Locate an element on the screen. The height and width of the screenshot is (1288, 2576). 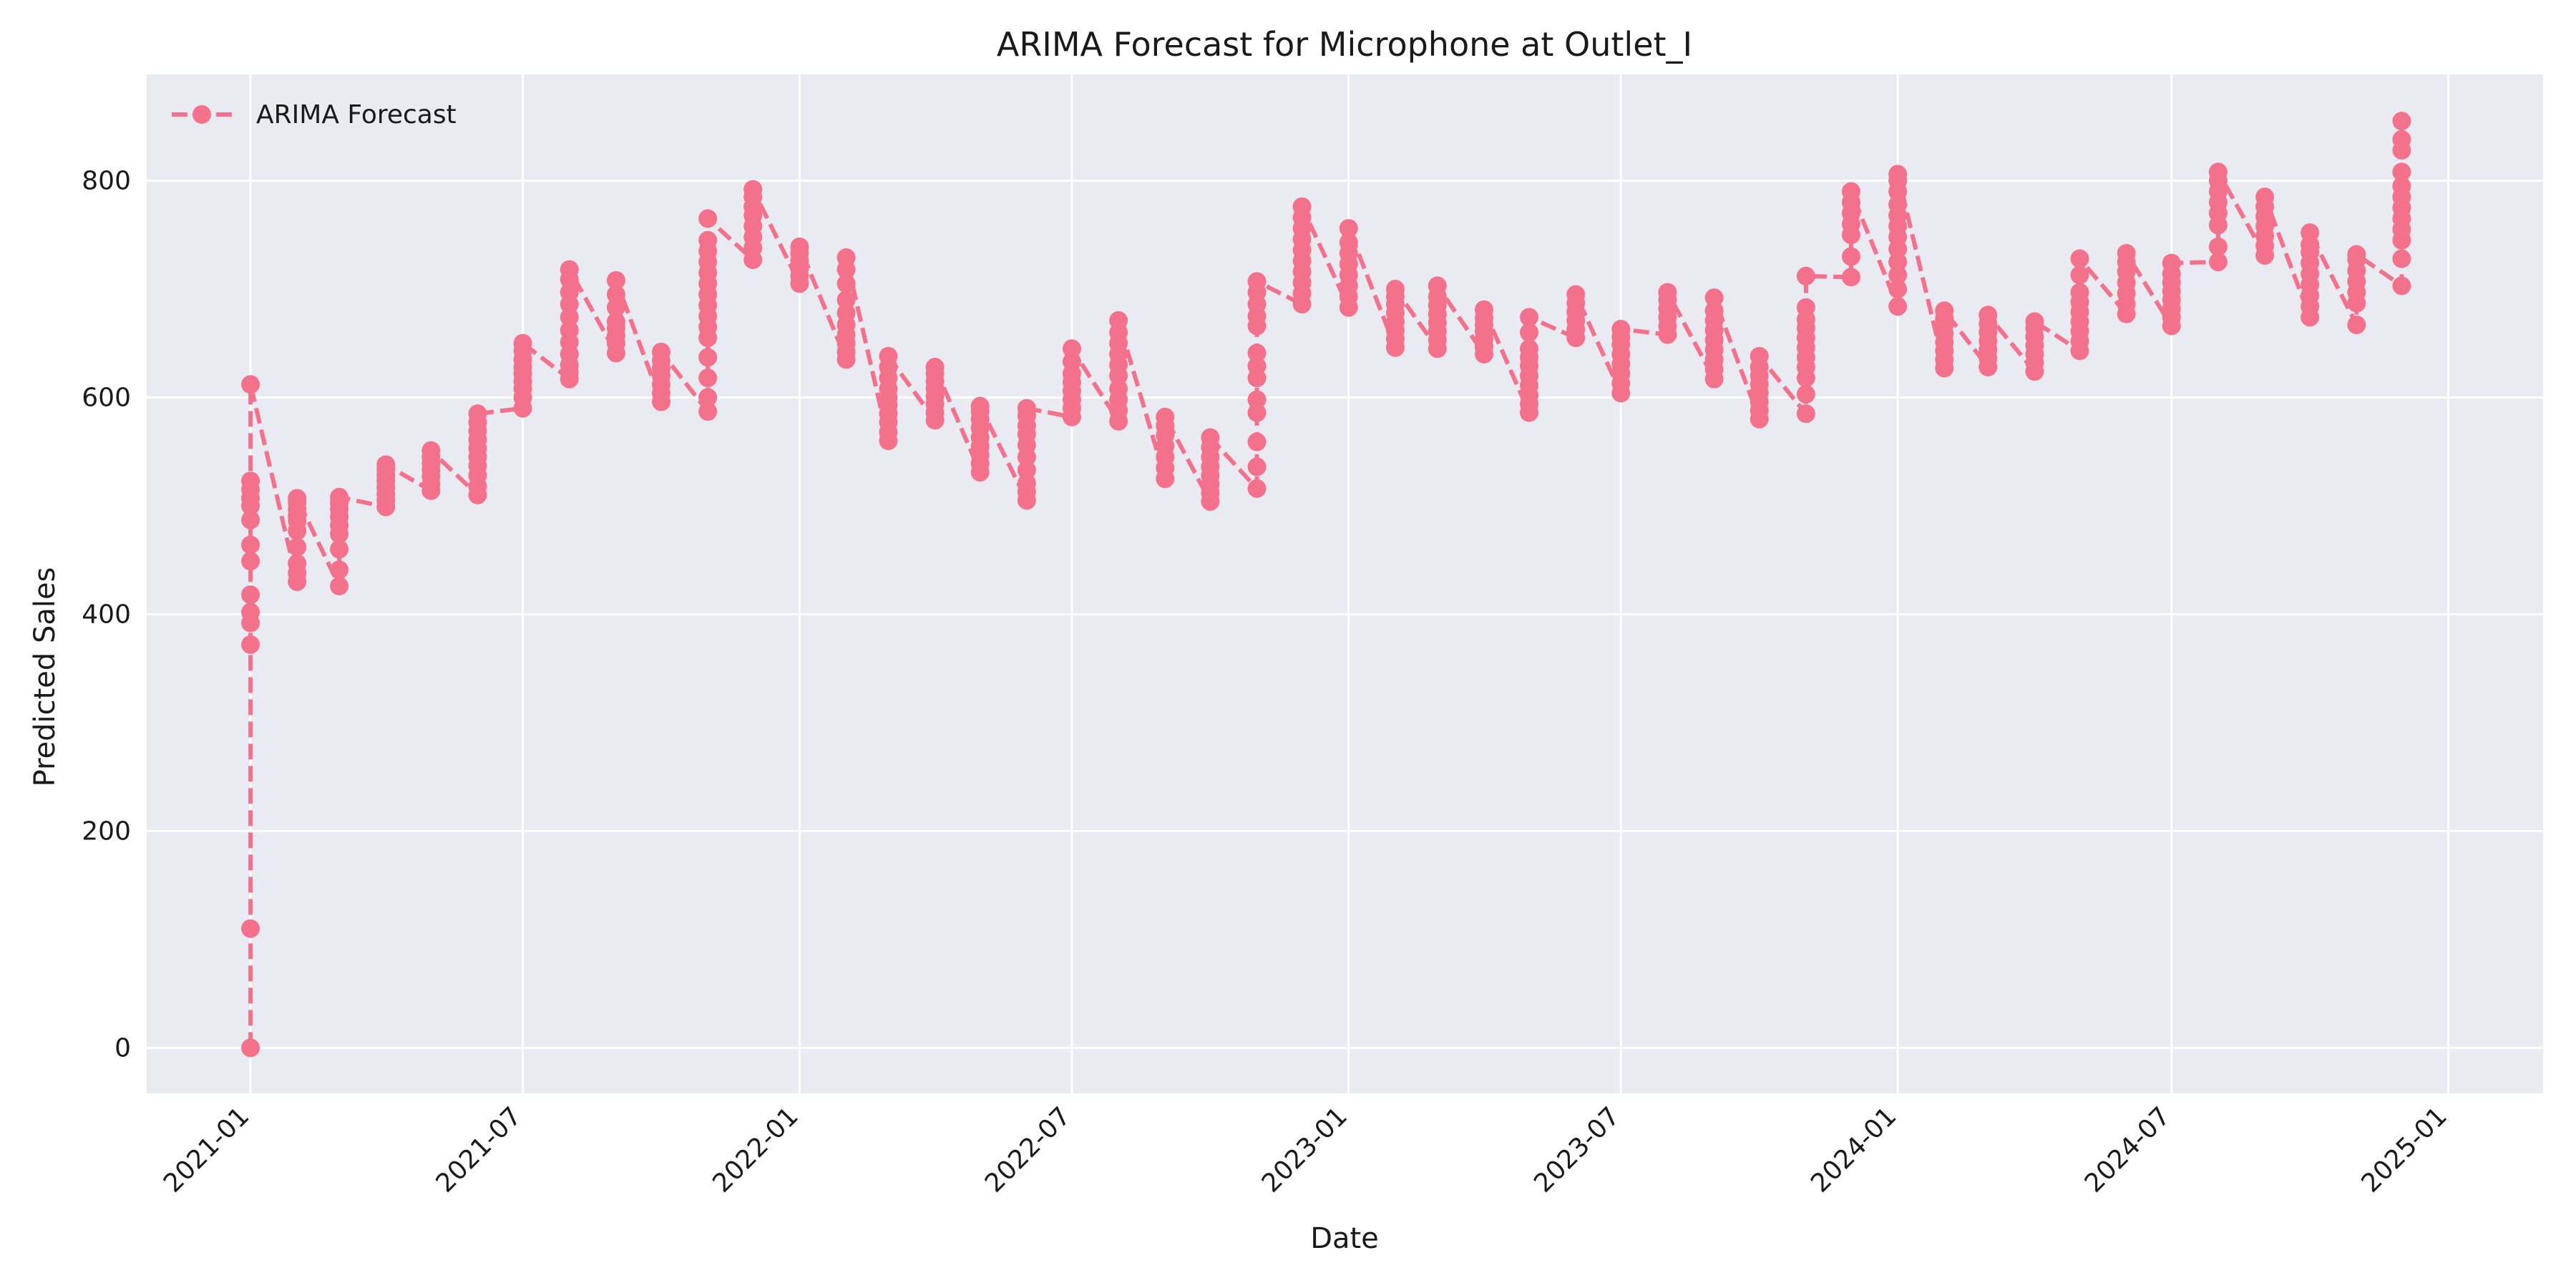
legend-marker-icon is located at coordinates (201, 114).